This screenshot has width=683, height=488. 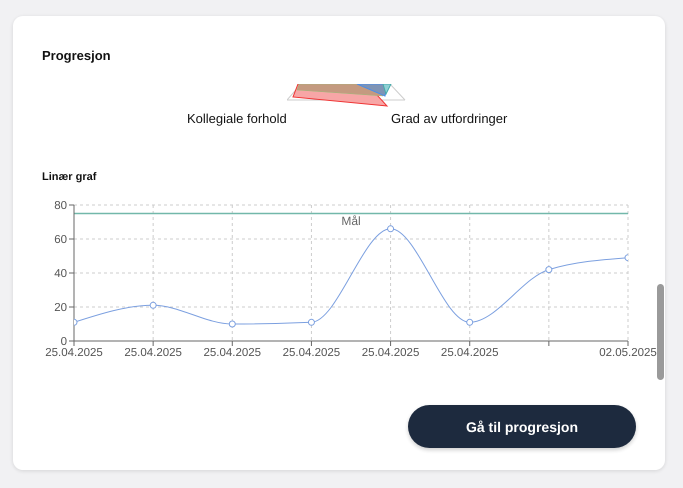 I want to click on text: Gå til progresjon, so click(x=522, y=426).